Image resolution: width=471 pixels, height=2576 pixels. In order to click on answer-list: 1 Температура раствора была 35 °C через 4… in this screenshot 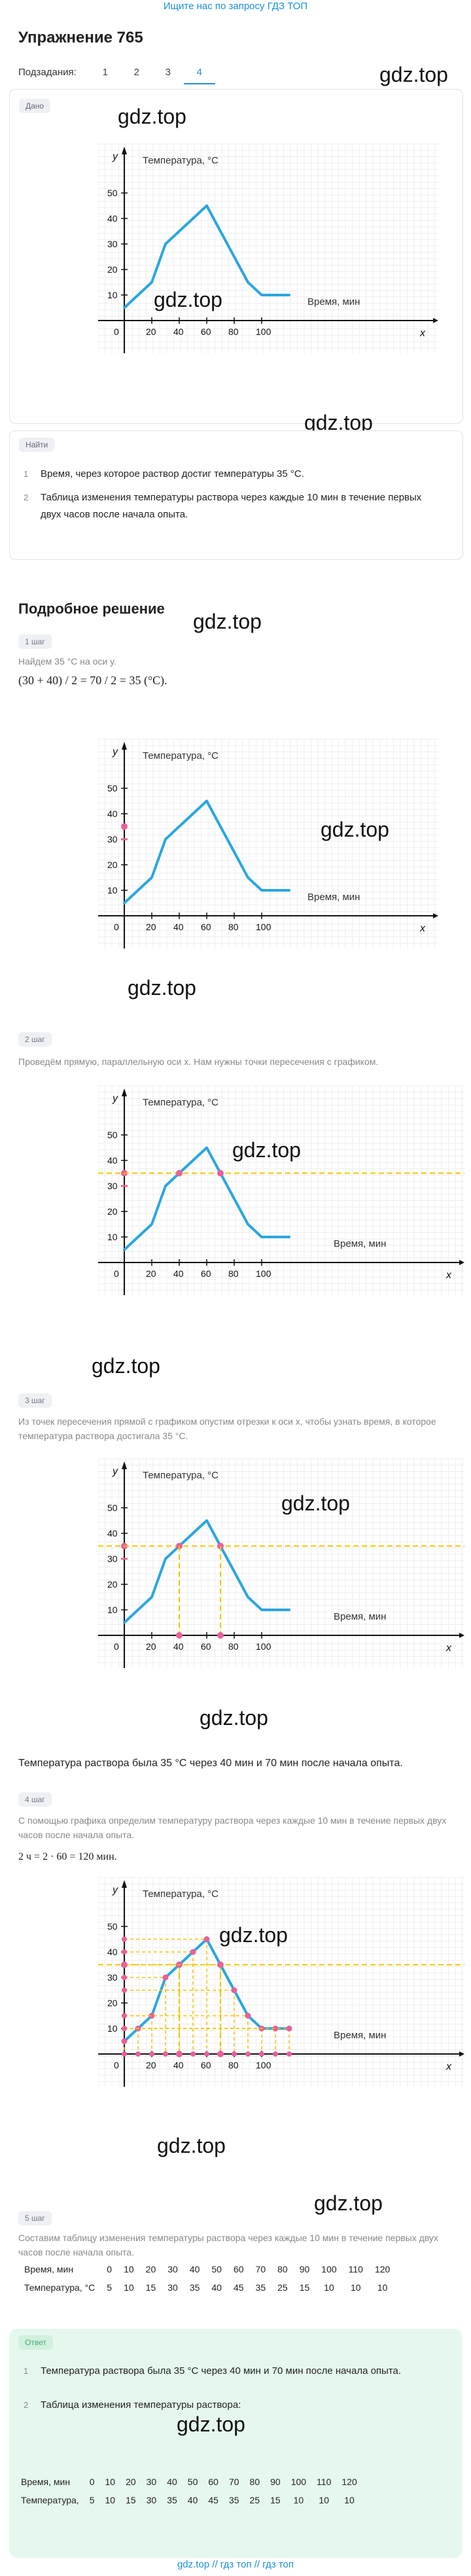, I will do `click(227, 2391)`.